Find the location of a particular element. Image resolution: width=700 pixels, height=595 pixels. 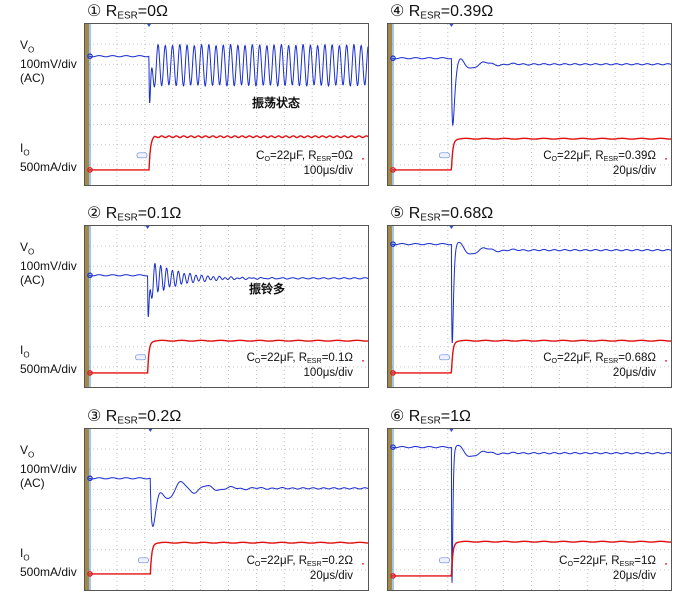

cond-r-value: =1Ω is located at coordinates (645, 560).